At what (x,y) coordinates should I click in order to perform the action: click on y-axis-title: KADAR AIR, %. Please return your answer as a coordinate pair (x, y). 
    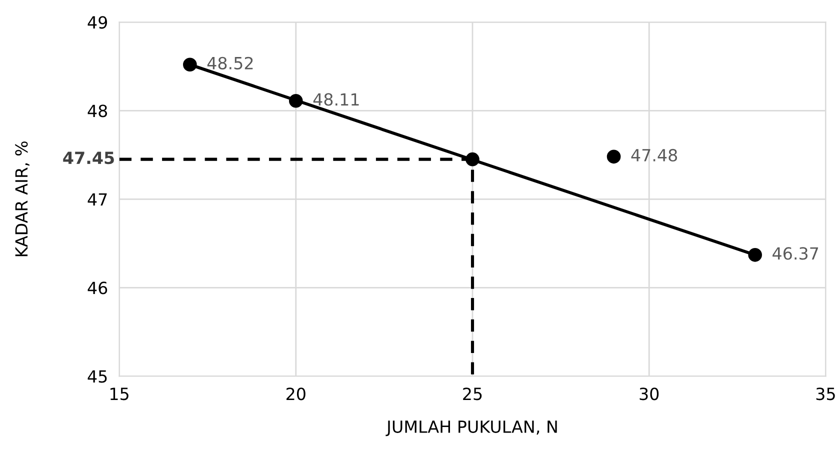
    Looking at the image, I should click on (22, 198).